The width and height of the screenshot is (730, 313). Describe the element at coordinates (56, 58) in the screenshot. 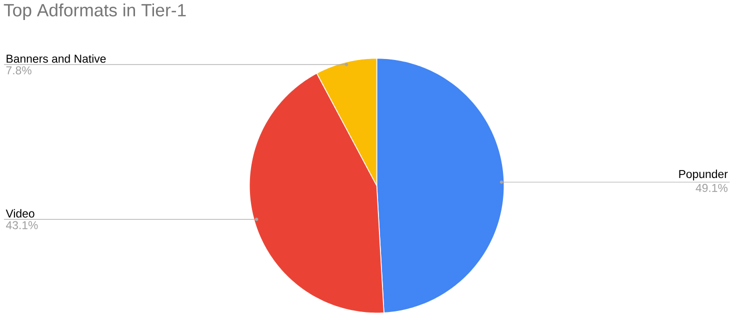

I see `slice-label: Banners and Native` at that location.